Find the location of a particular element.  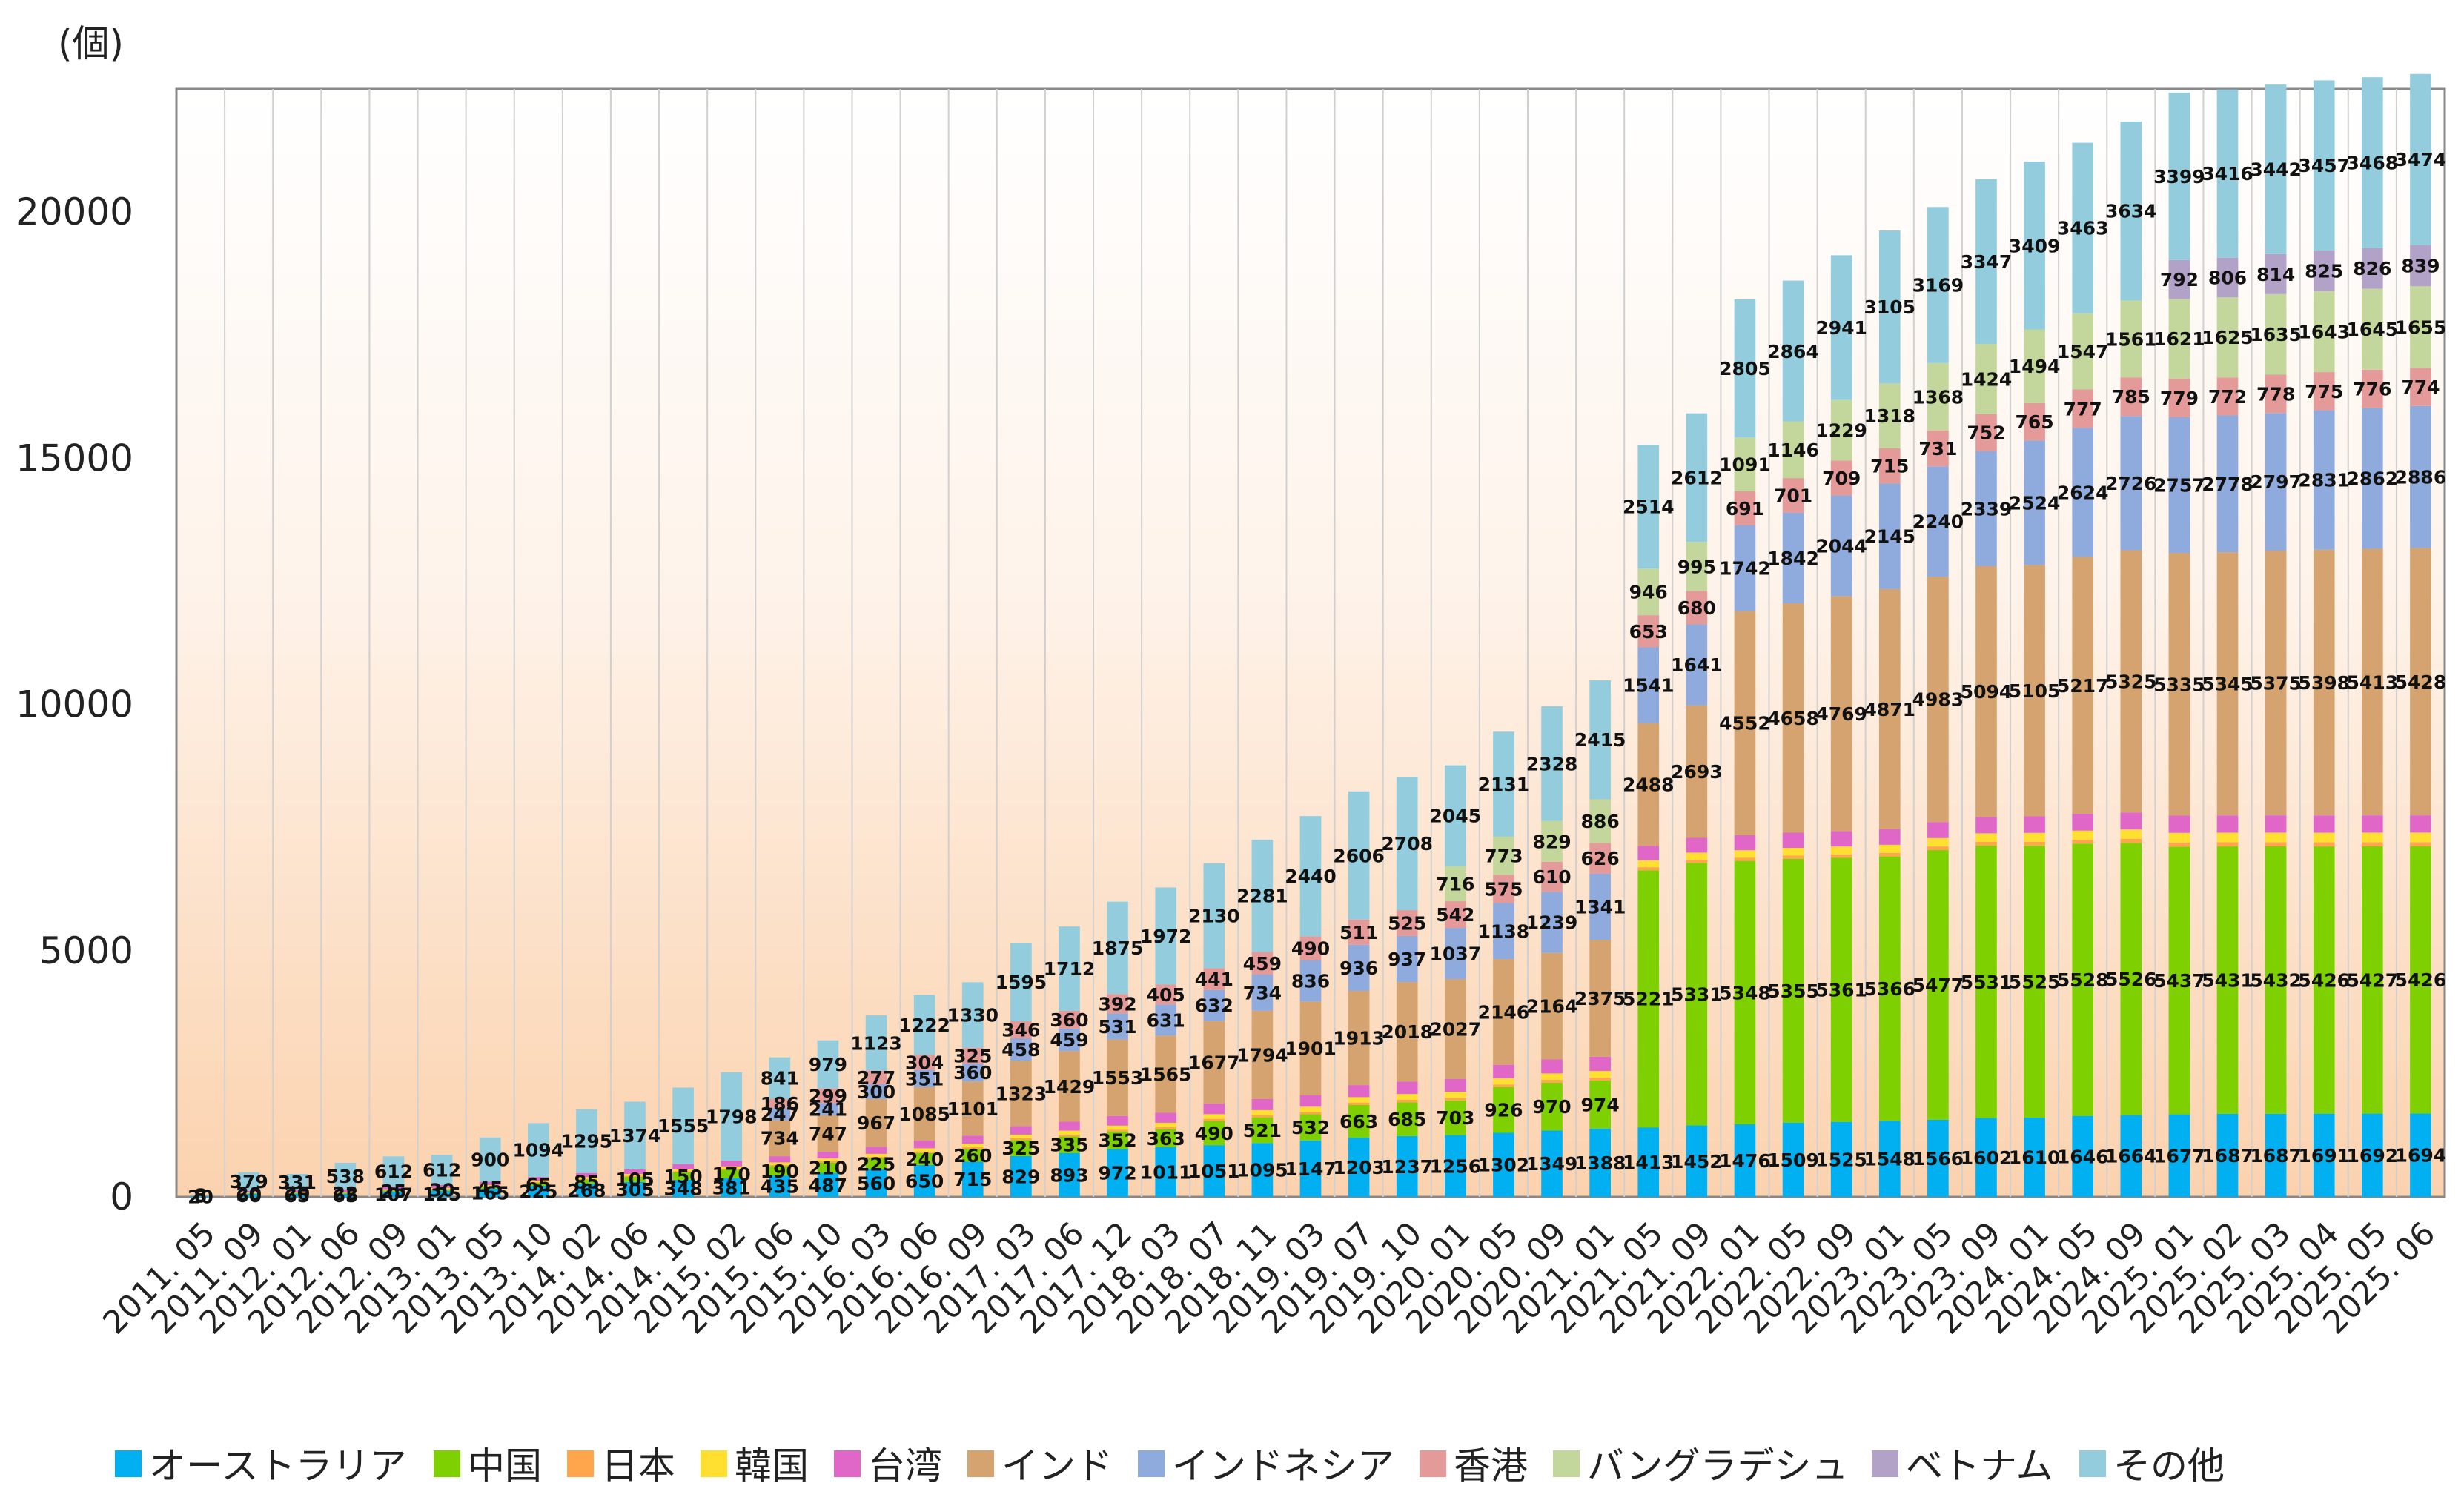

data-label: 1565 is located at coordinates (1166, 1074).